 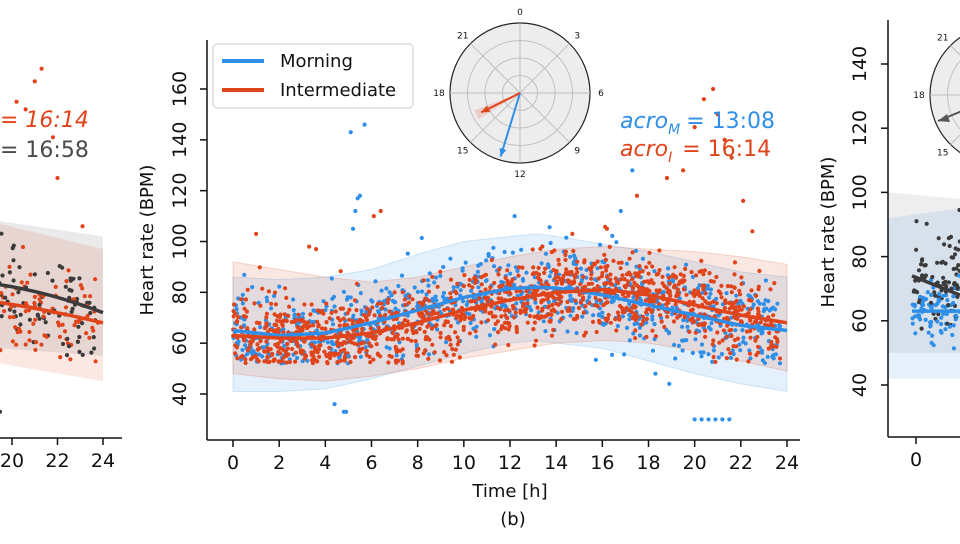 What do you see at coordinates (510, 463) in the screenshot?
I see `x-tick-label: 12` at bounding box center [510, 463].